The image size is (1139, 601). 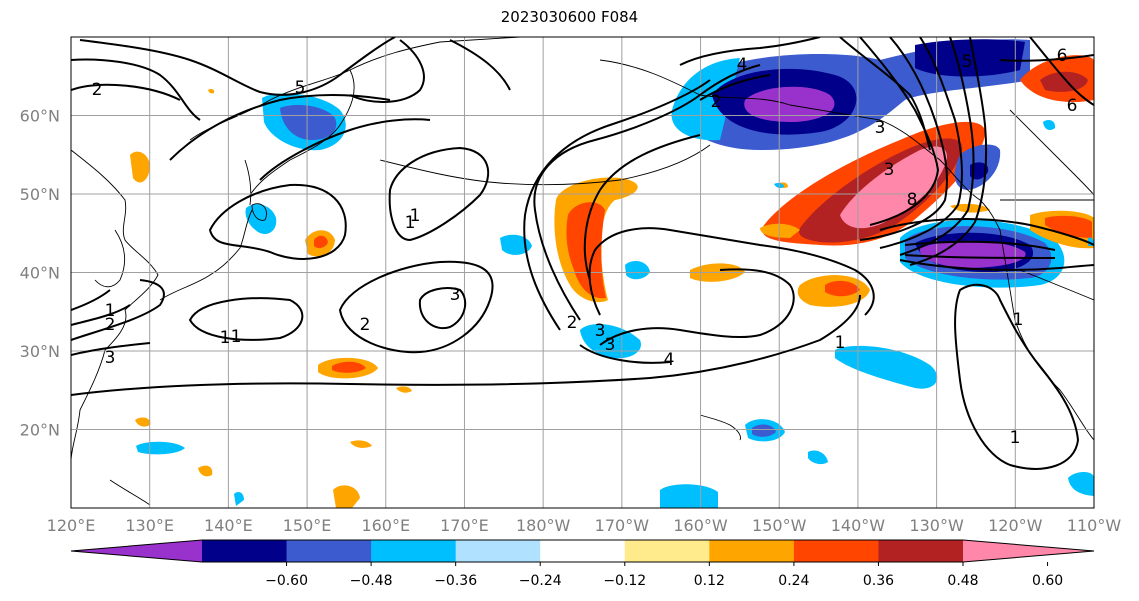 I want to click on lon-tick-label: 180°W, so click(x=543, y=525).